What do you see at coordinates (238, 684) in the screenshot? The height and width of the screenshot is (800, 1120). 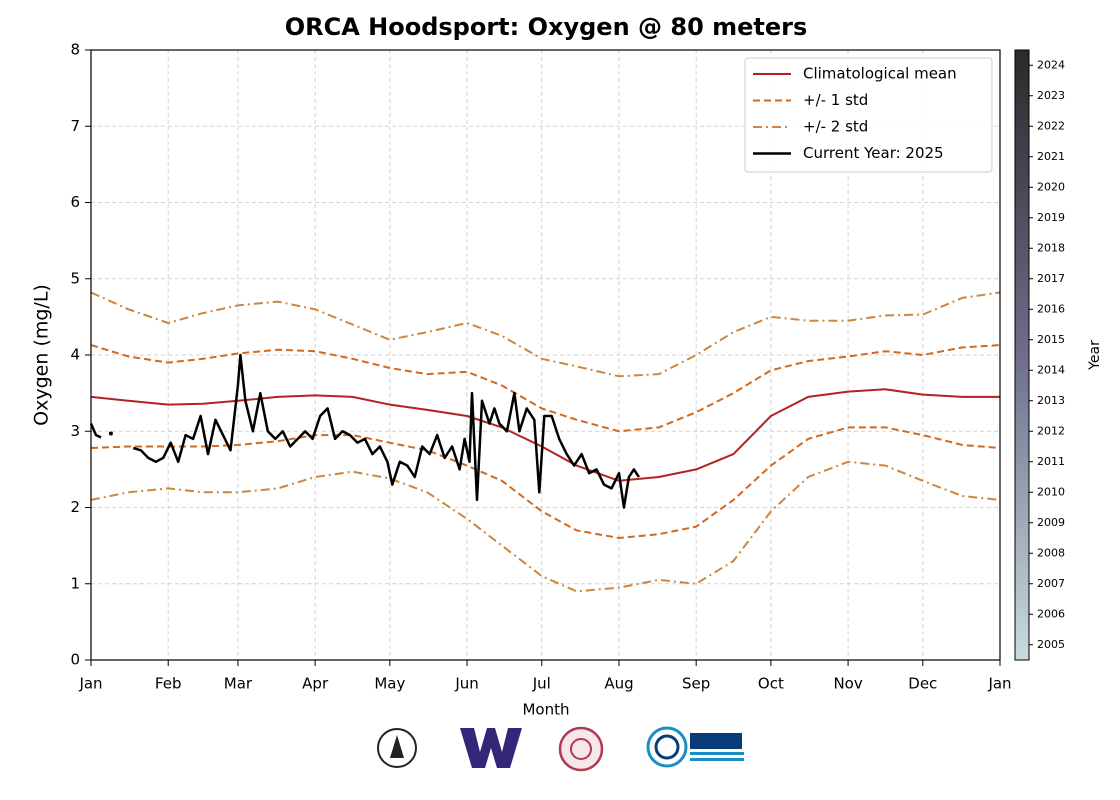 I see `x-tick-label: Mar` at bounding box center [238, 684].